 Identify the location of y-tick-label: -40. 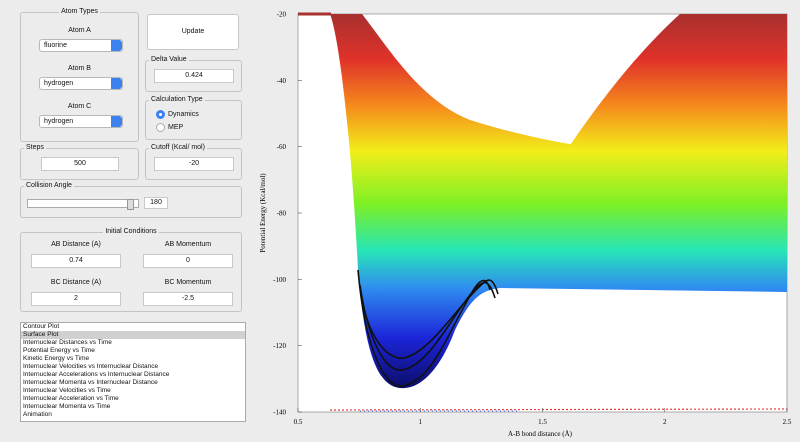
(282, 81).